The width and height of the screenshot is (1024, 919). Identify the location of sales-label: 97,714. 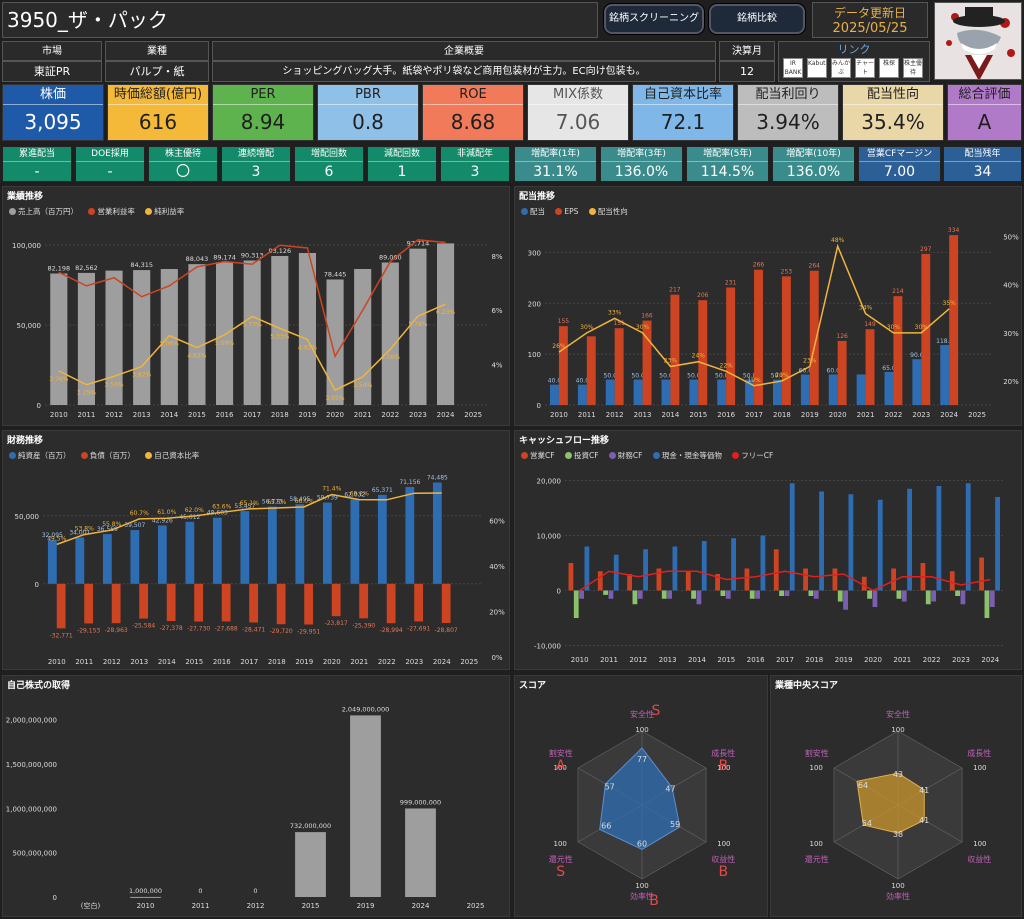
(418, 244).